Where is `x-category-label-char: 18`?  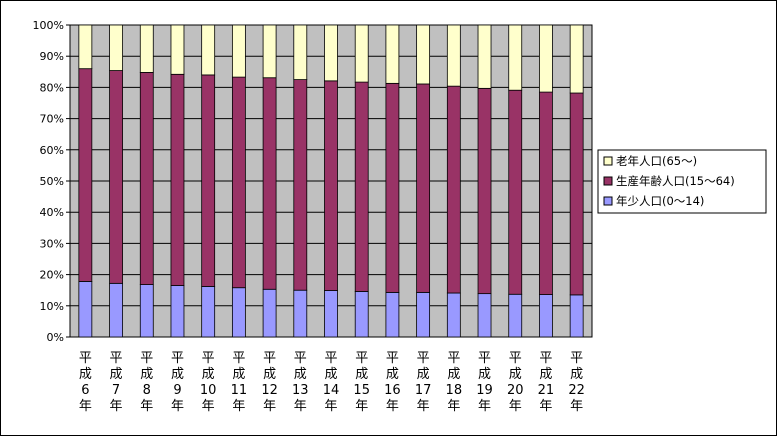
x-category-label-char: 18 is located at coordinates (454, 390).